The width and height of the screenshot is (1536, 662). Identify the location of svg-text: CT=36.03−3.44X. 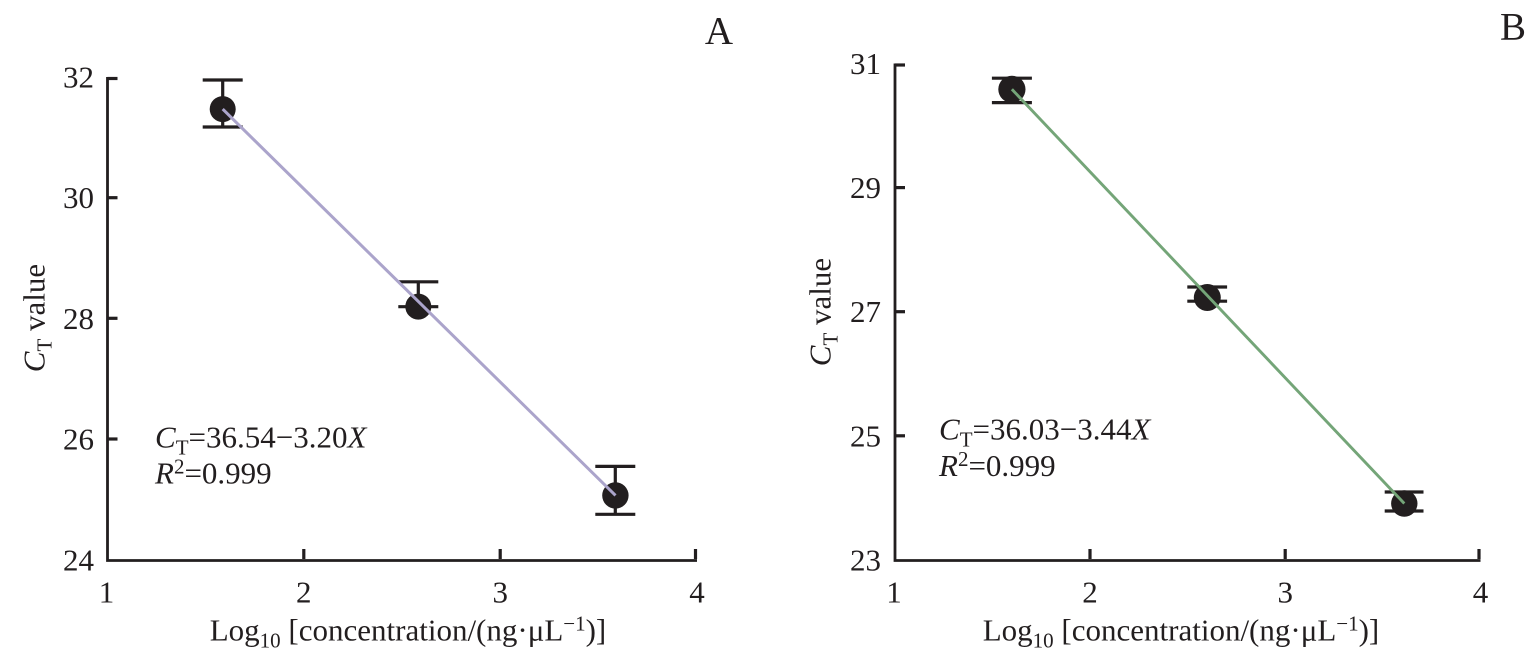
(1045, 432).